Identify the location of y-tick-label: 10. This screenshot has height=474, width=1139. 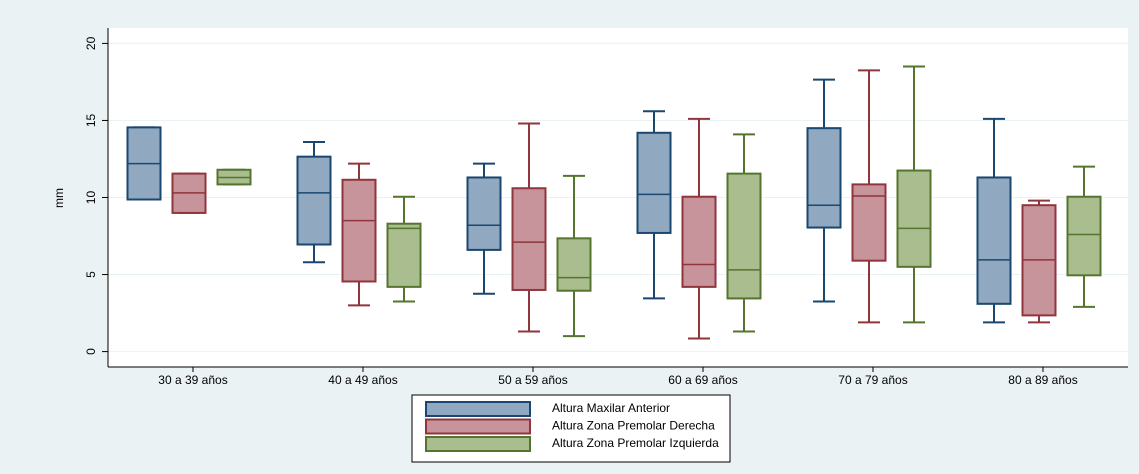
(91, 198).